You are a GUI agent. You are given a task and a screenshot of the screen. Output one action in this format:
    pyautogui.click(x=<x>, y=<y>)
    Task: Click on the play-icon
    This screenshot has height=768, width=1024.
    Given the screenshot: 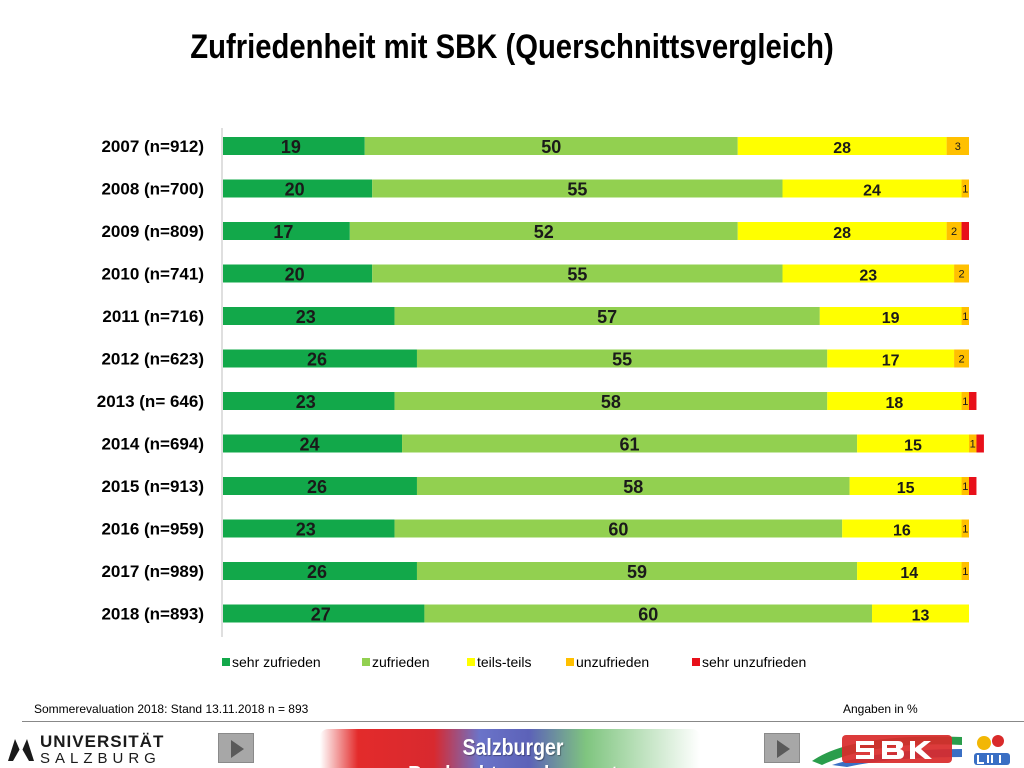 What is the action you would take?
    pyautogui.click(x=783, y=749)
    